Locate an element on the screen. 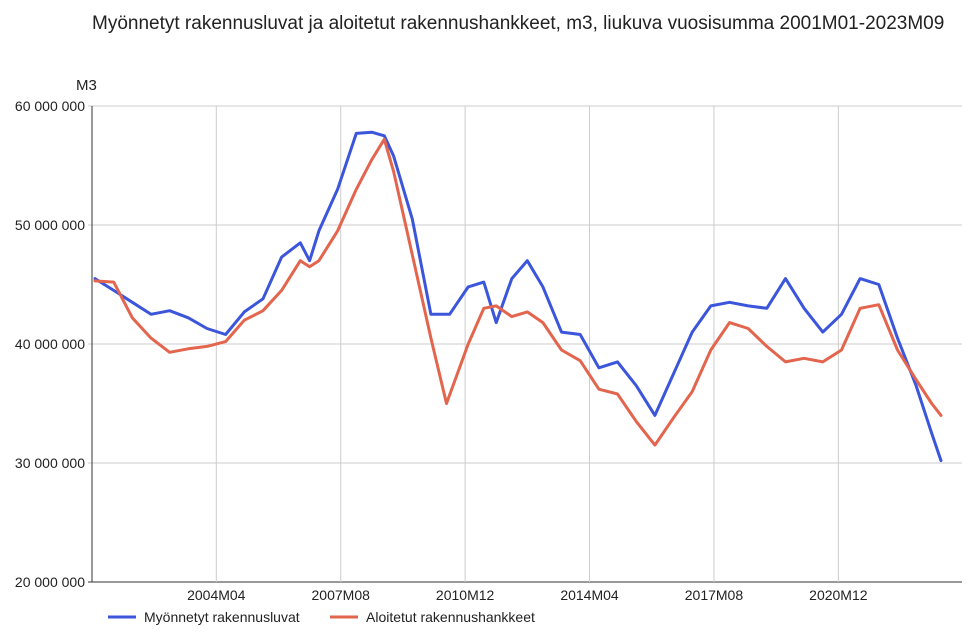 Image resolution: width=976 pixels, height=634 pixels. x-tick-label: 2017M08 is located at coordinates (714, 595).